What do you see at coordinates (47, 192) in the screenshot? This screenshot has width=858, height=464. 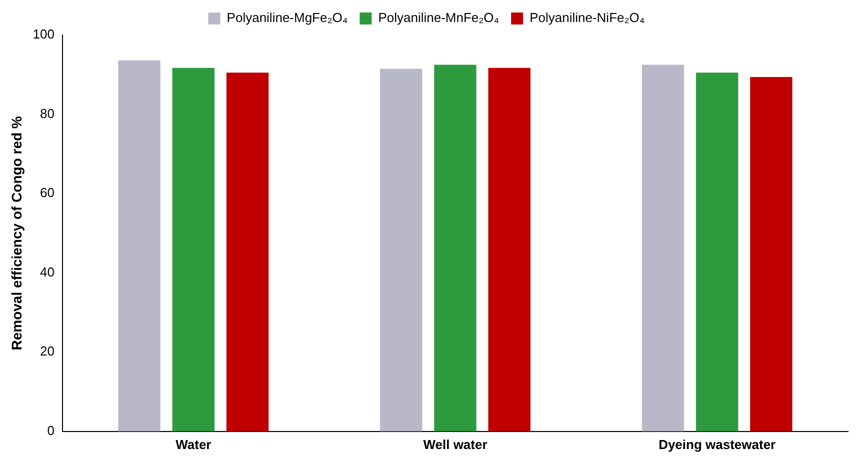 I see `y-tick-label: 60` at bounding box center [47, 192].